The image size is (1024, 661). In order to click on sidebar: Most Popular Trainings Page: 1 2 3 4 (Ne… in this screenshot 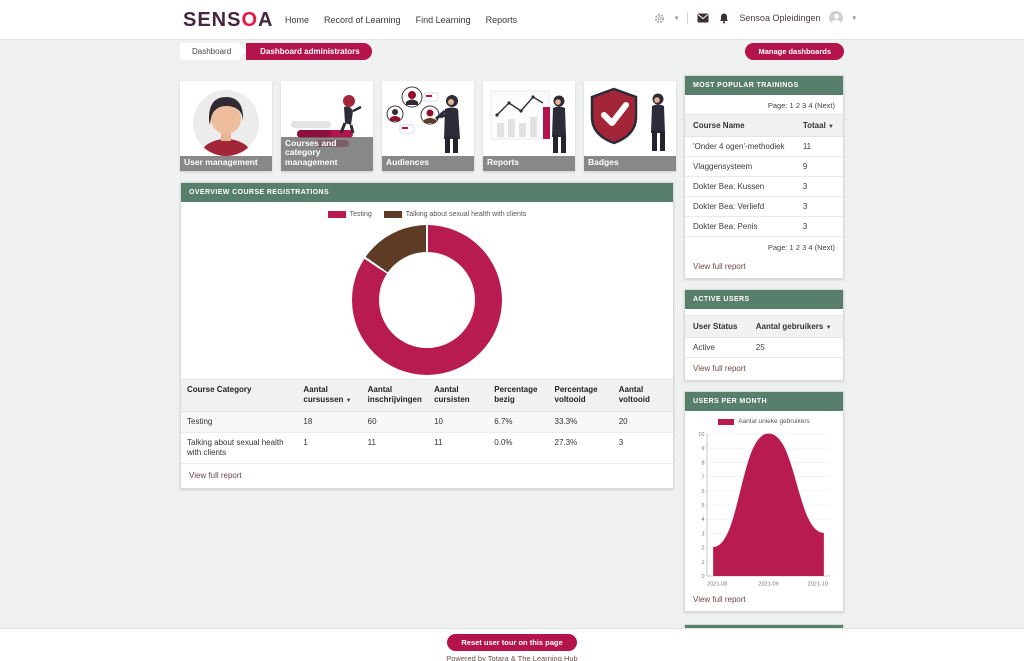, I will do `click(764, 368)`.